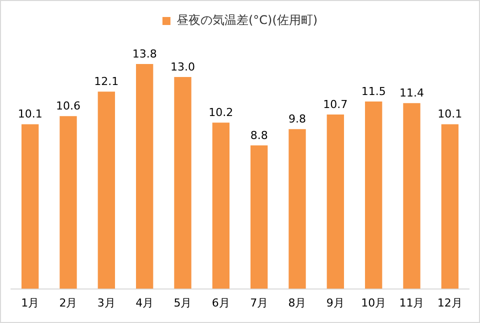 The image size is (480, 323). Describe the element at coordinates (335, 303) in the screenshot. I see `x-tick-label: 9月` at that location.